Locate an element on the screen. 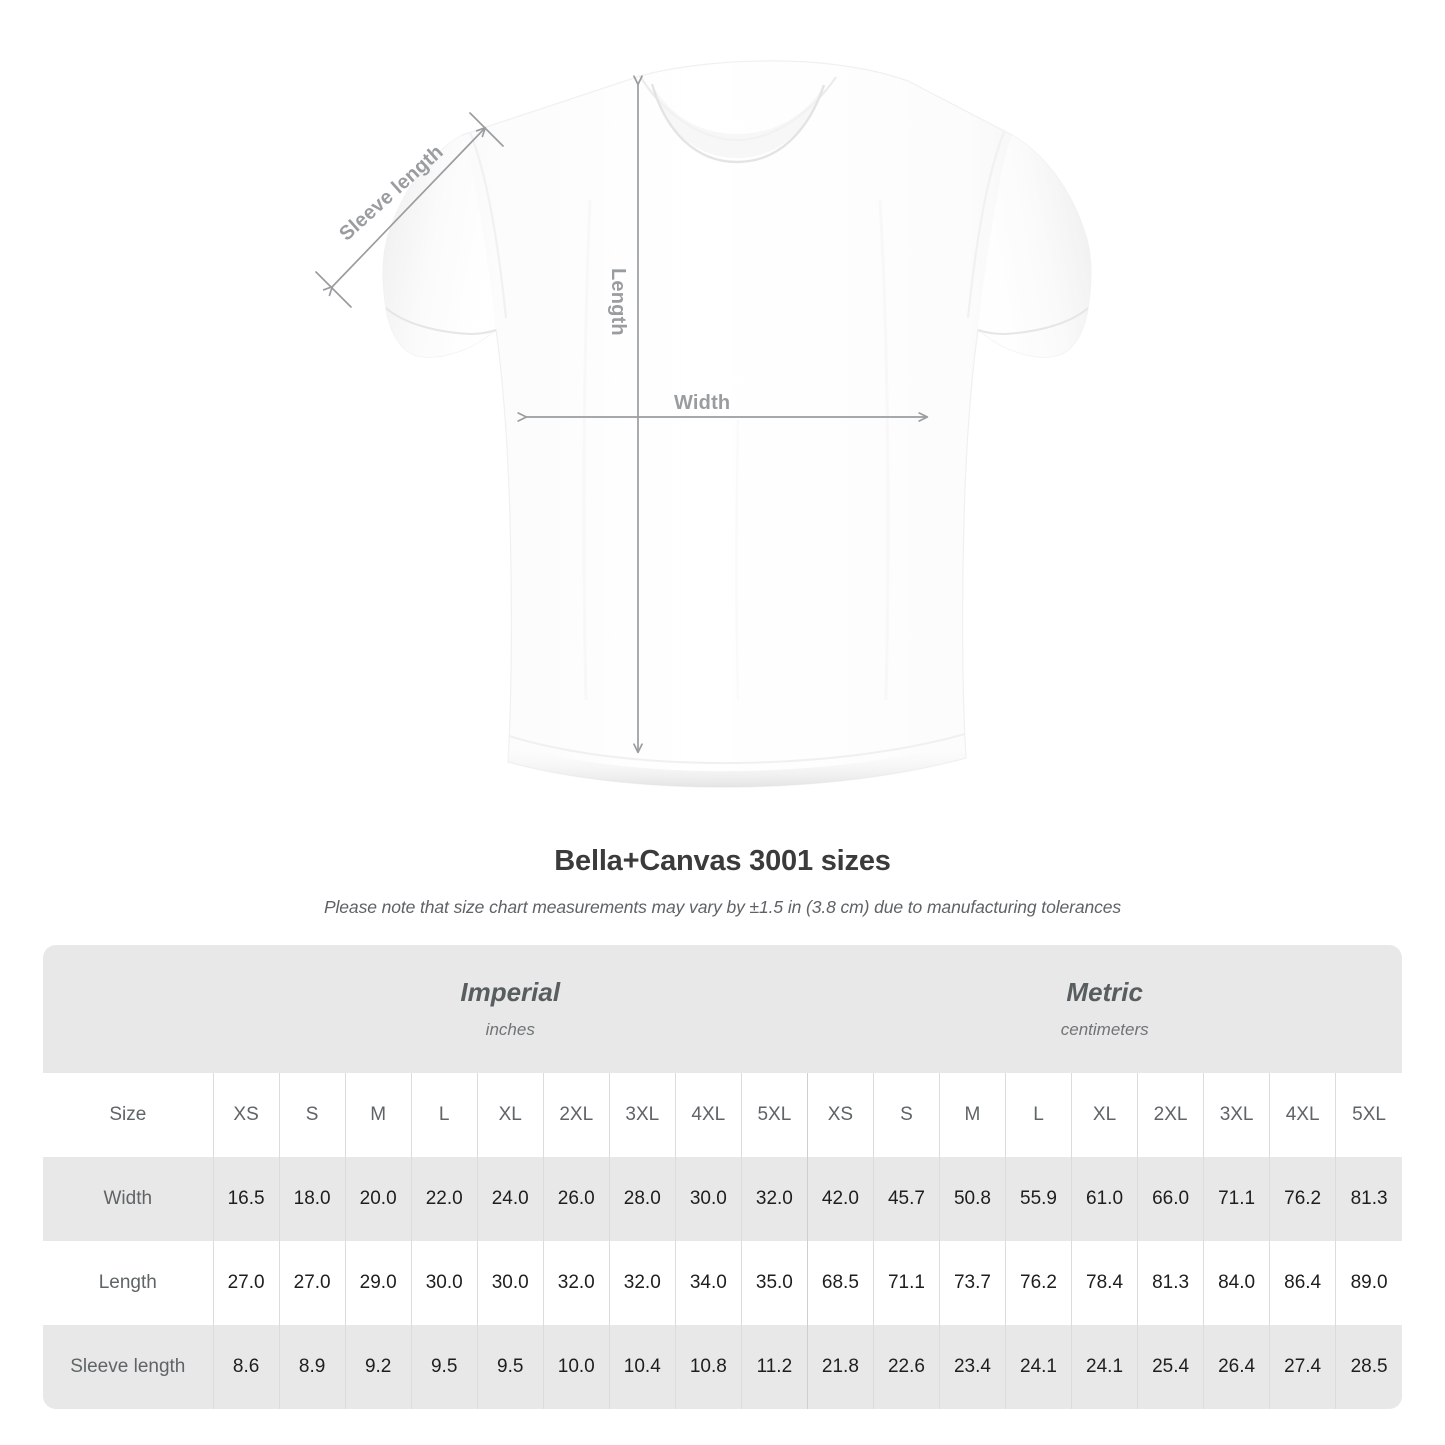  size-header-imperial-l: L is located at coordinates (444, 1115).